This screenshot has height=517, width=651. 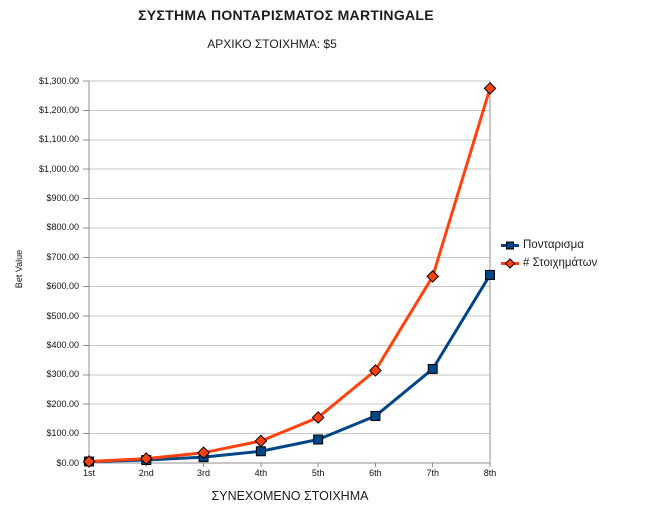 What do you see at coordinates (62, 315) in the screenshot?
I see `y-tick-label: $500.00` at bounding box center [62, 315].